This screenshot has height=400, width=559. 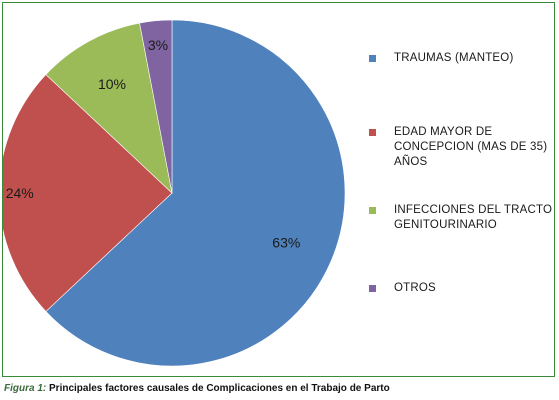 I want to click on legend-label: OTROS, so click(x=415, y=288).